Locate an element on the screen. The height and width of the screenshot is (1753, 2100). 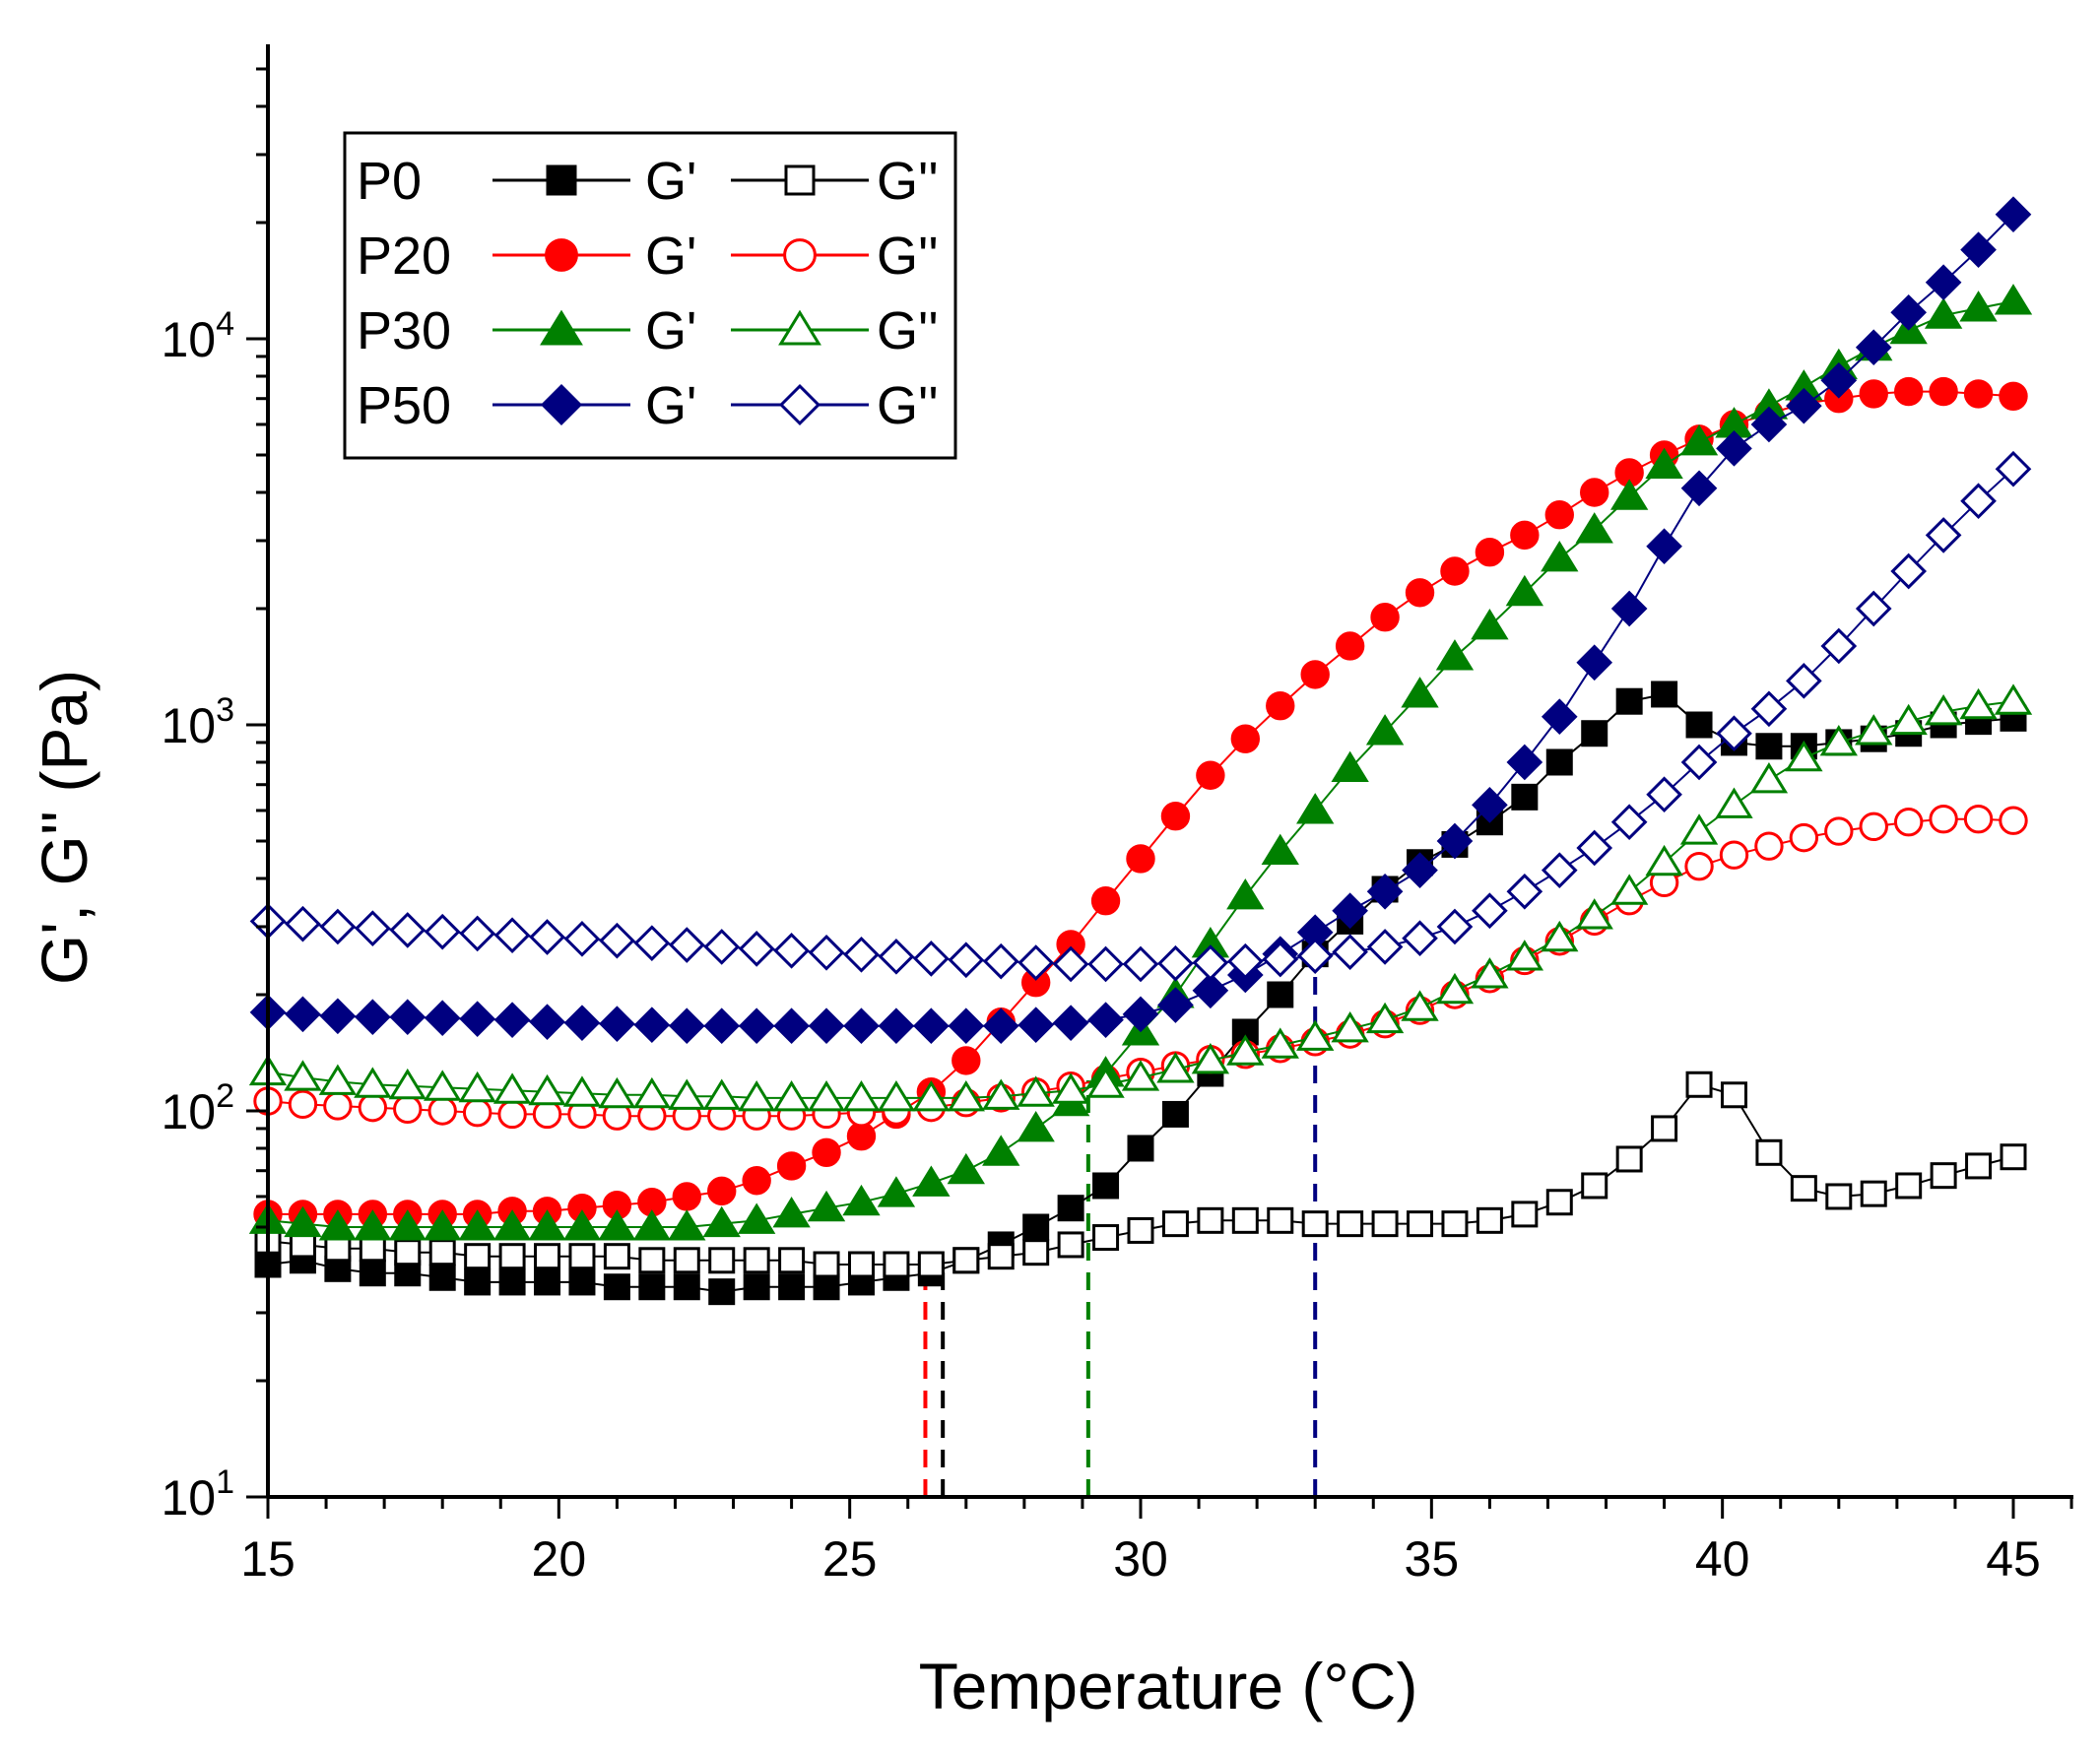
x-tick-label: 15 is located at coordinates (268, 1559).